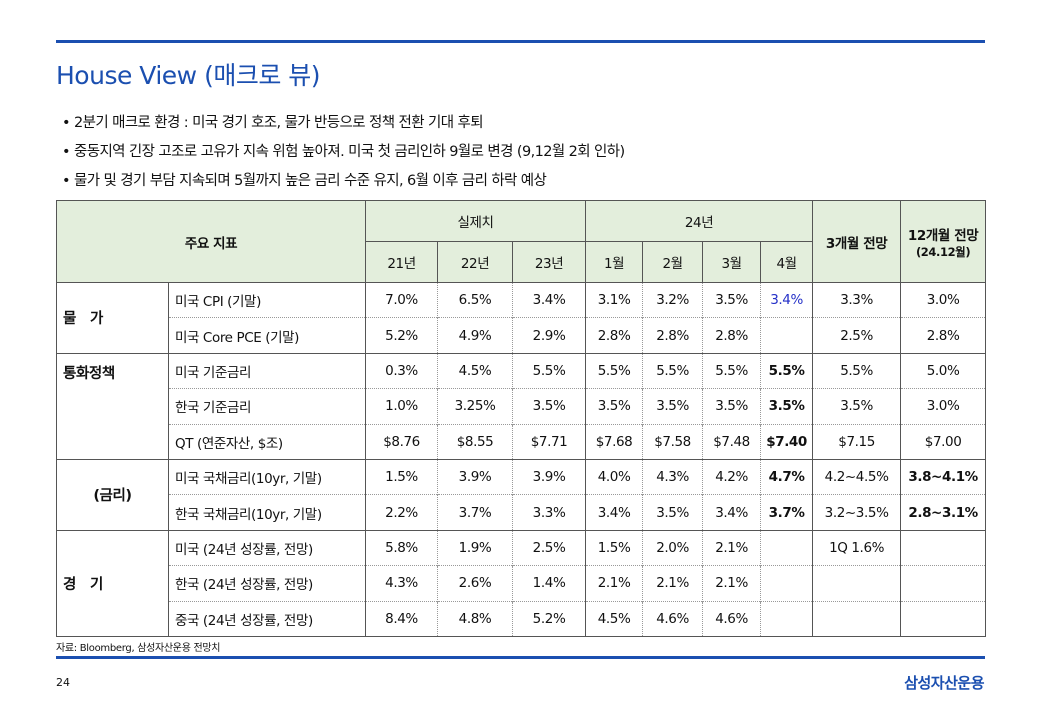 This screenshot has height=720, width=1040. I want to click on value-cell: $7.48, so click(732, 441).